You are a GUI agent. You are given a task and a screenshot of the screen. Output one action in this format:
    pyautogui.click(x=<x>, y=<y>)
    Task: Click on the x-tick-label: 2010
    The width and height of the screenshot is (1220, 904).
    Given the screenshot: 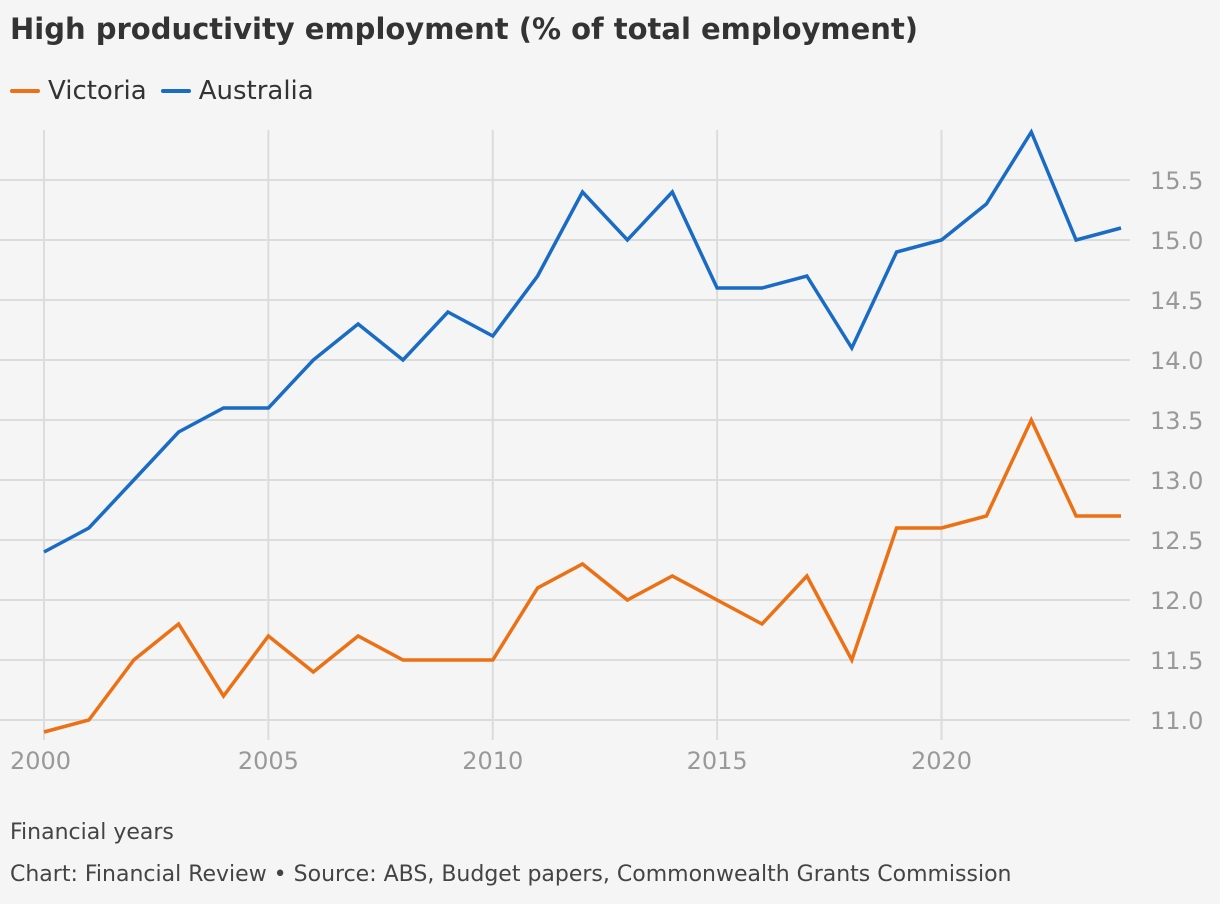 What is the action you would take?
    pyautogui.click(x=492, y=761)
    